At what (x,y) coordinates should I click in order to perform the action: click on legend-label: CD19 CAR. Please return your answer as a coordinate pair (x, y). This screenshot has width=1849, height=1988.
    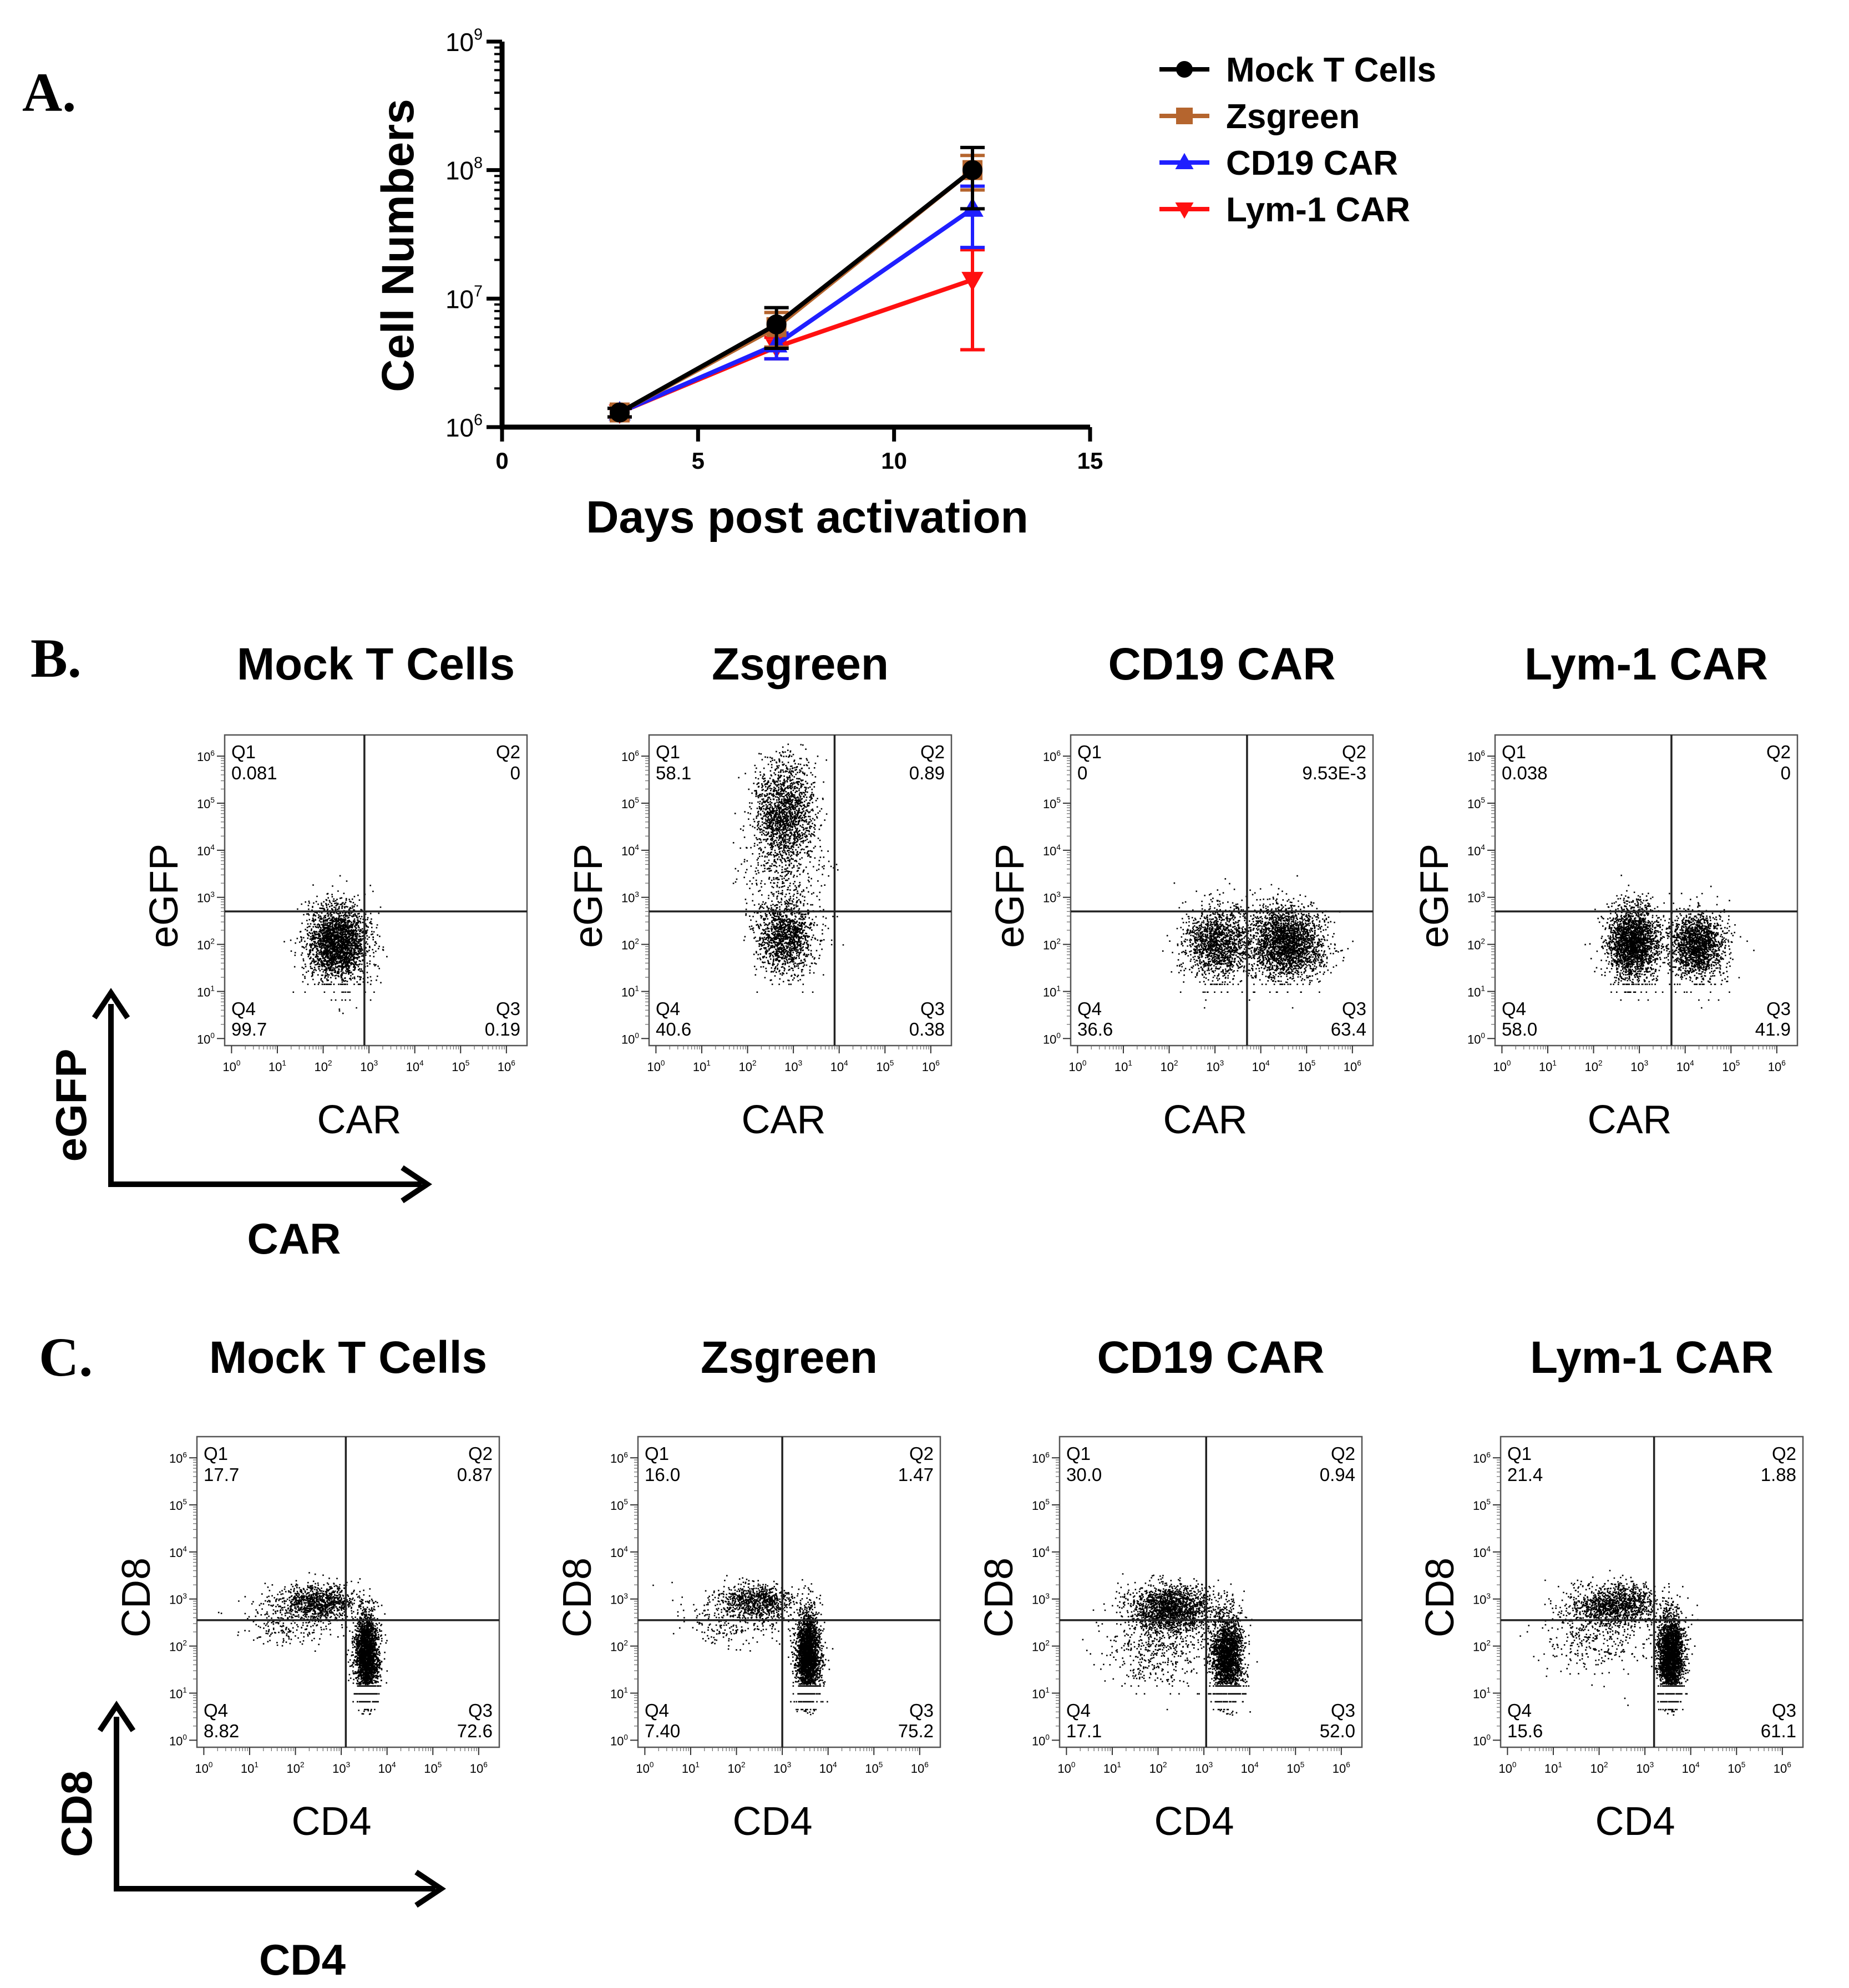
    Looking at the image, I should click on (1312, 163).